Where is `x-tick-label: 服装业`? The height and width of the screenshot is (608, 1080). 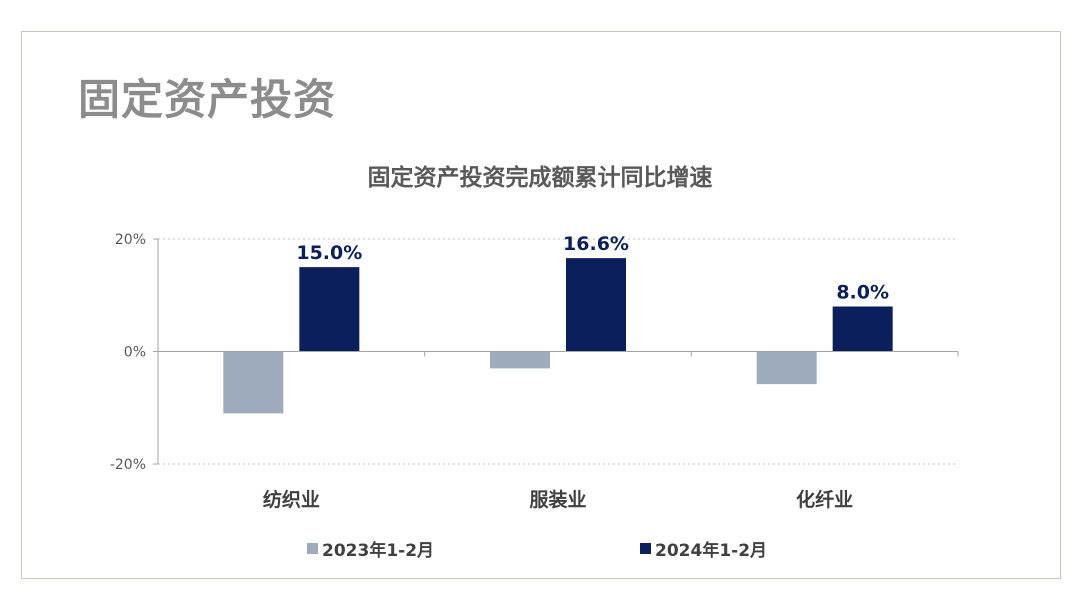 x-tick-label: 服装业 is located at coordinates (557, 499).